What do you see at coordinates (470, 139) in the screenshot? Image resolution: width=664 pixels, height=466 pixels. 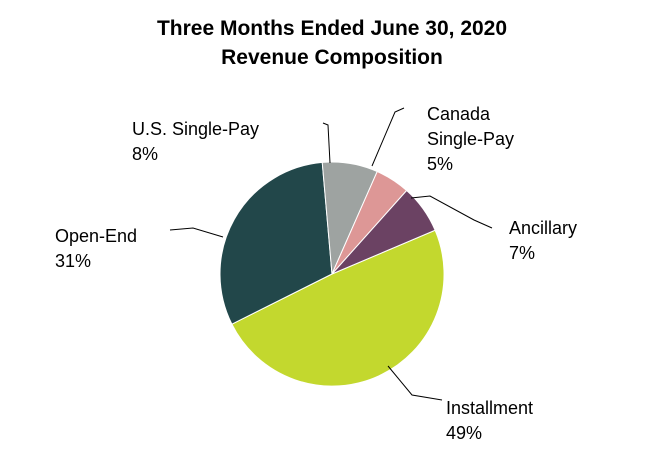 I see `slice-label: Single-Pay` at bounding box center [470, 139].